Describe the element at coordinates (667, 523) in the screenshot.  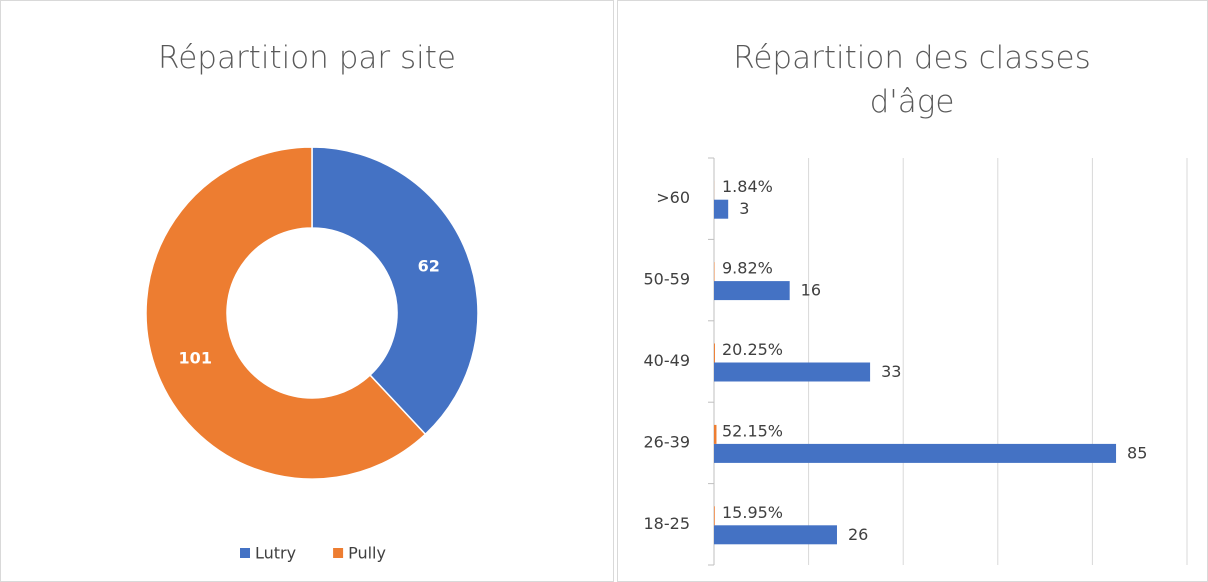
I see `y-tick-label: 18-25` at that location.